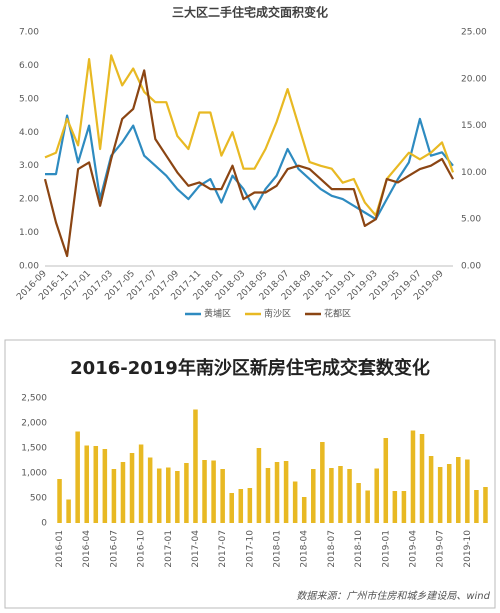  Describe the element at coordinates (278, 549) in the screenshot. I see `x-tick-label: 2018-01` at that location.